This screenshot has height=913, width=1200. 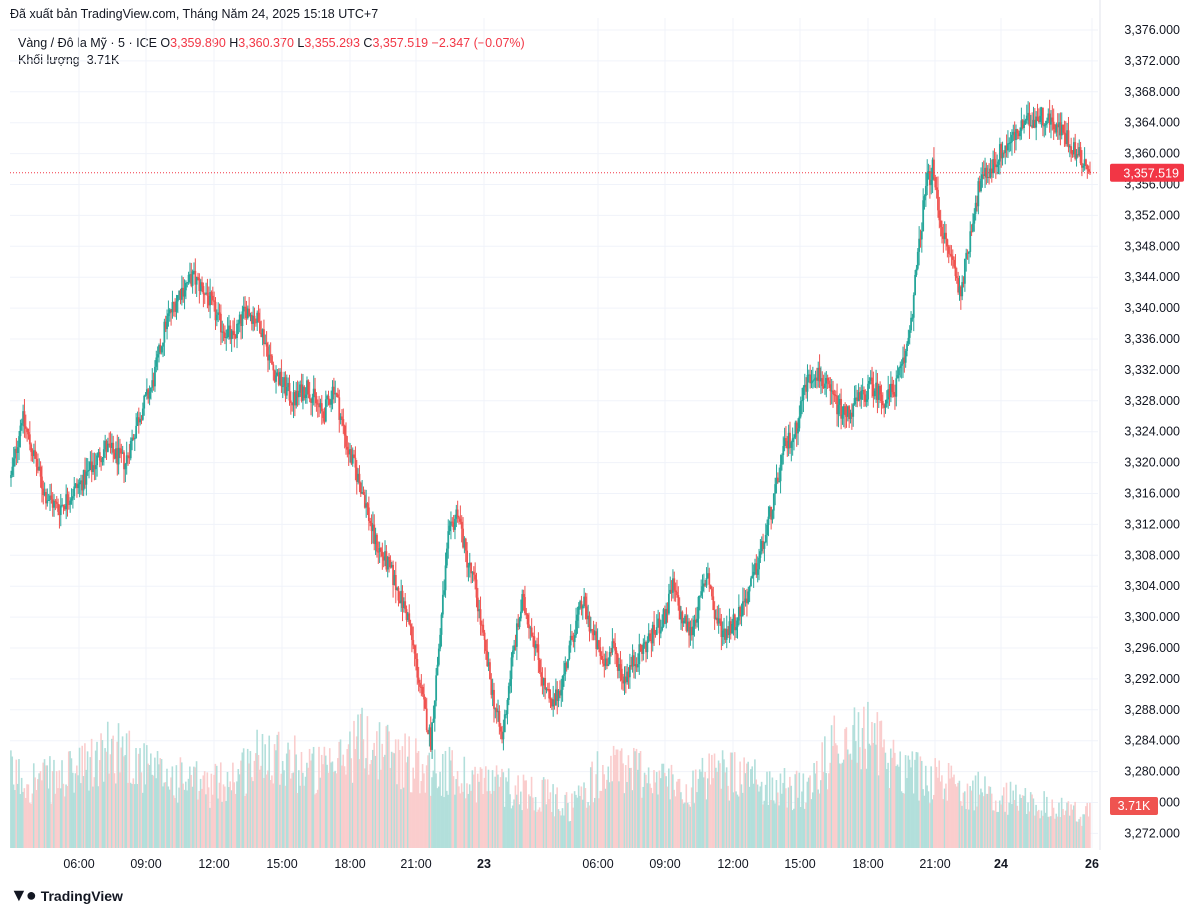 I want to click on y-tick-label: 3,288.000, so click(x=1152, y=710).